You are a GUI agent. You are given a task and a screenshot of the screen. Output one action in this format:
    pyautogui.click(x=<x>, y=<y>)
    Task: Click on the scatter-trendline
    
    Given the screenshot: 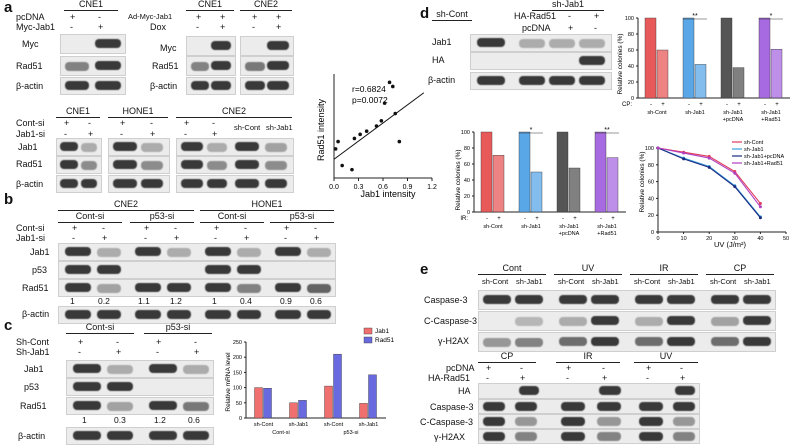 What is the action you would take?
    pyautogui.click(x=379, y=126)
    